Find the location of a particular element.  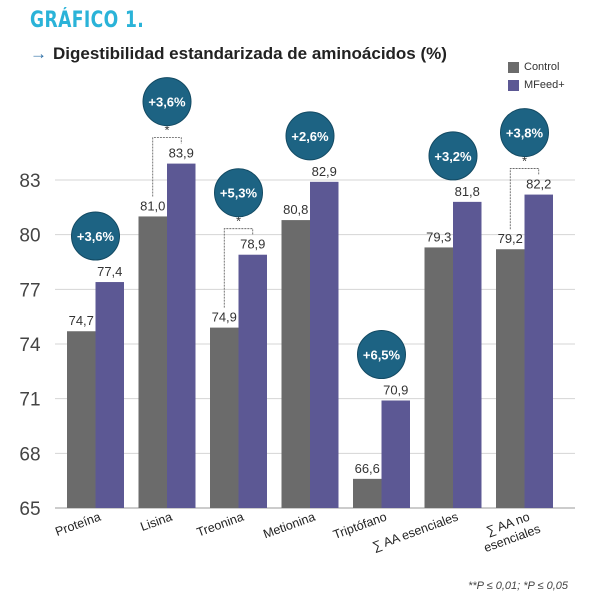

chart-legend: Control MFeed+ is located at coordinates (536, 76).